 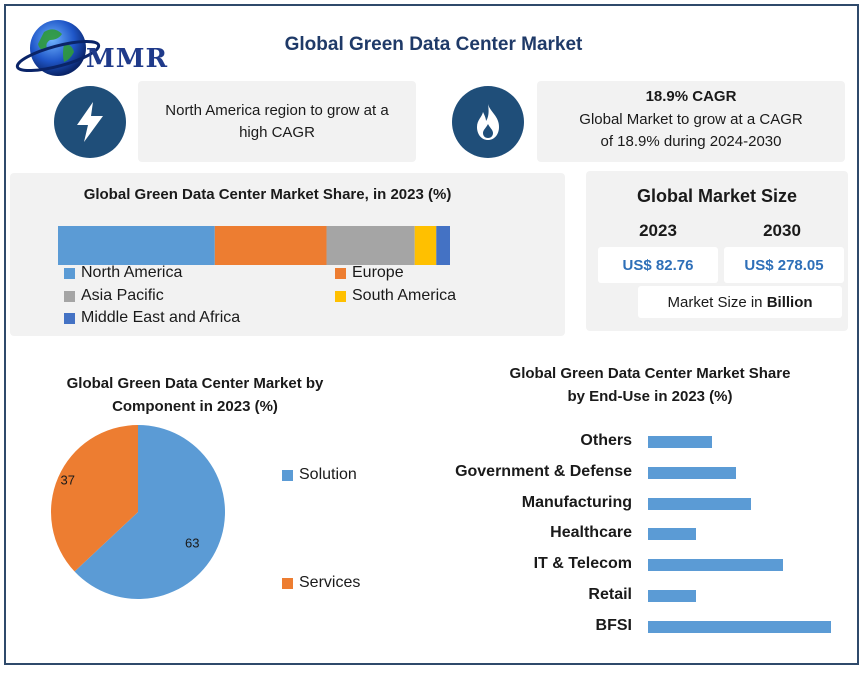 What do you see at coordinates (161, 317) in the screenshot?
I see `legend-label: Middle East and Africa` at bounding box center [161, 317].